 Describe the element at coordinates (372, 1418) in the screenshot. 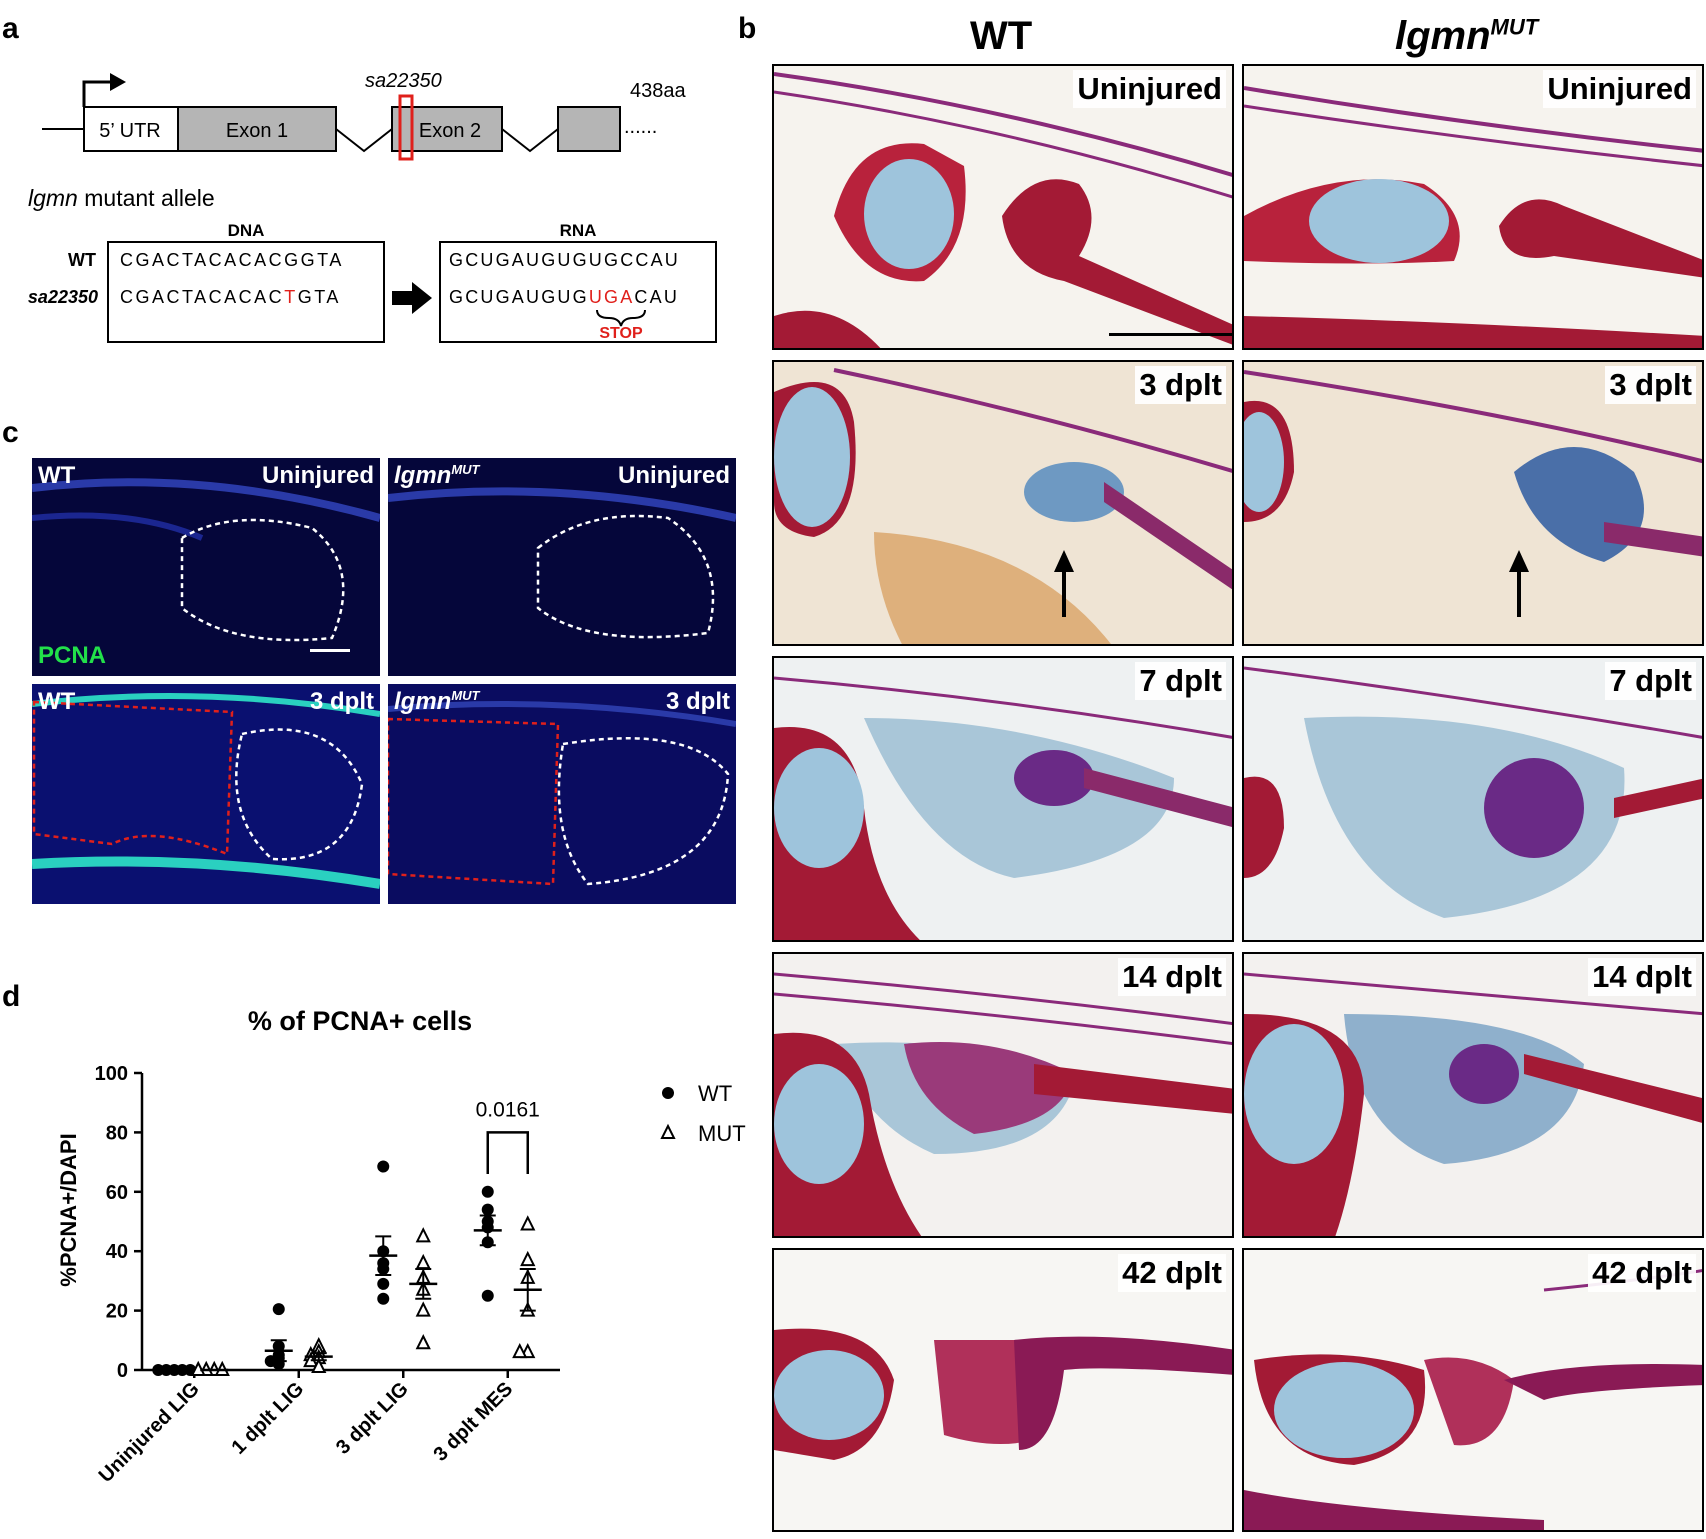

I see `x-tick-label: 3 dplt LIG` at that location.